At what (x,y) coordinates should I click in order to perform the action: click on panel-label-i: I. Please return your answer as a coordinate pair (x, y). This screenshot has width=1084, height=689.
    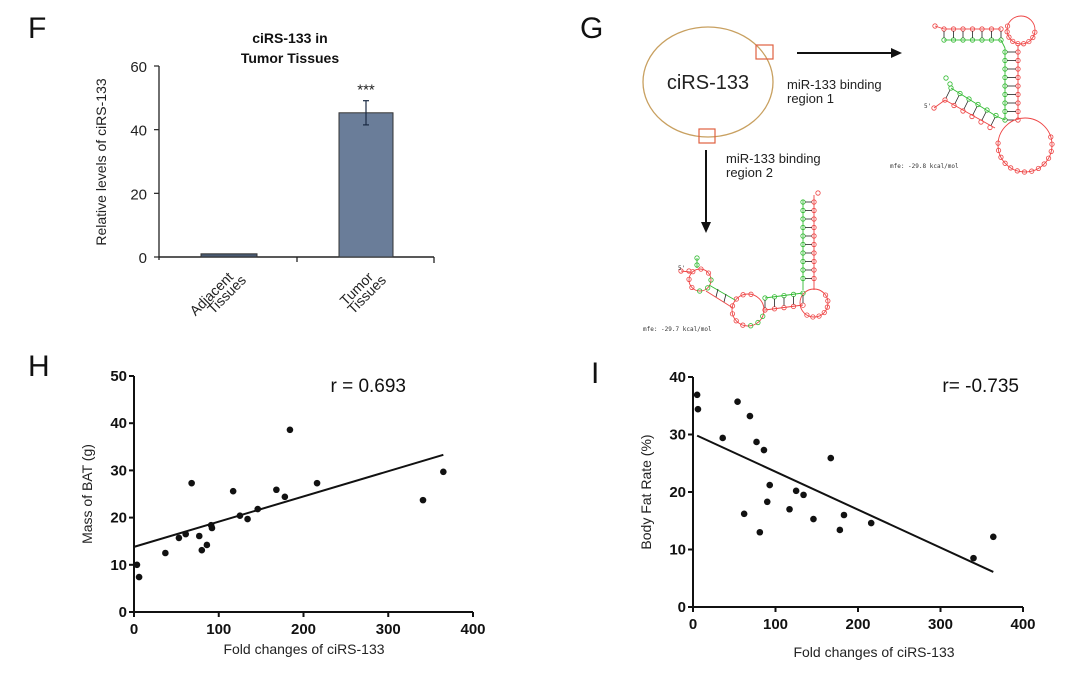
    Looking at the image, I should click on (595, 373).